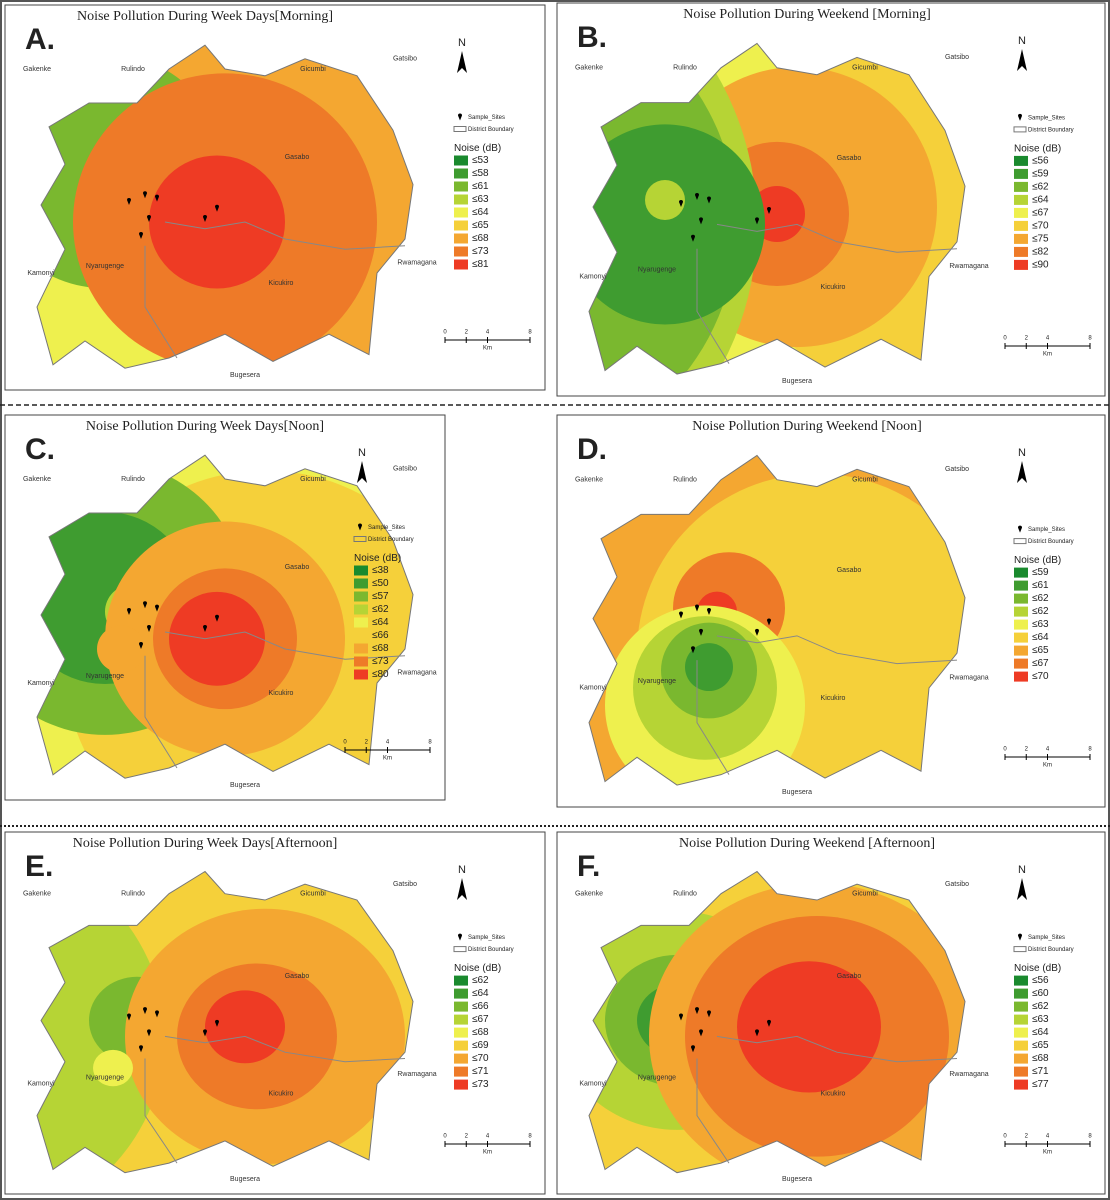 This screenshot has height=1200, width=1110. Describe the element at coordinates (806, 14) in the screenshot. I see `panel-title: Noise Pollution During Weekend [Morning]` at that location.